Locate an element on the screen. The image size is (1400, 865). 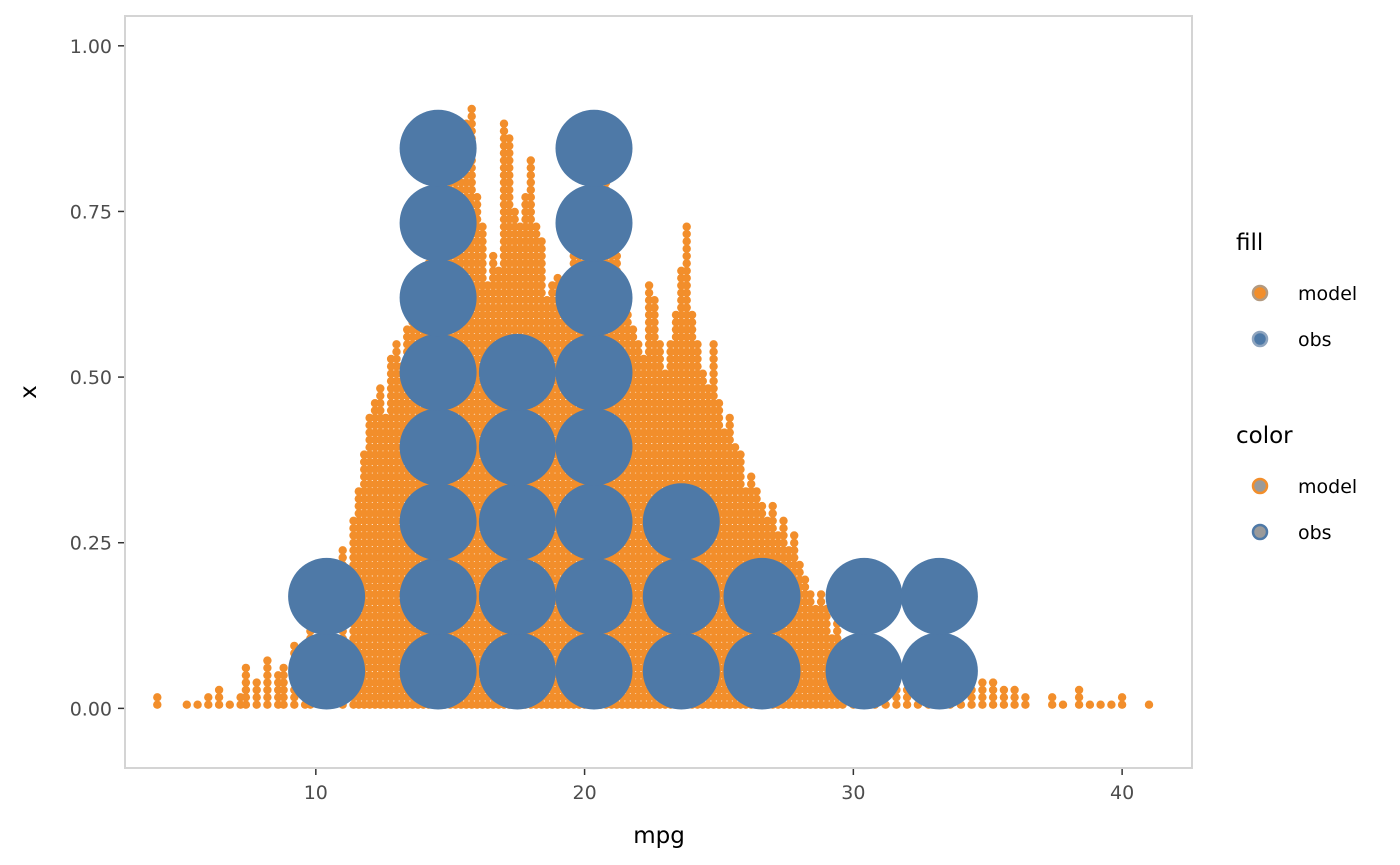
y-axis-title: x is located at coordinates (29, 392).